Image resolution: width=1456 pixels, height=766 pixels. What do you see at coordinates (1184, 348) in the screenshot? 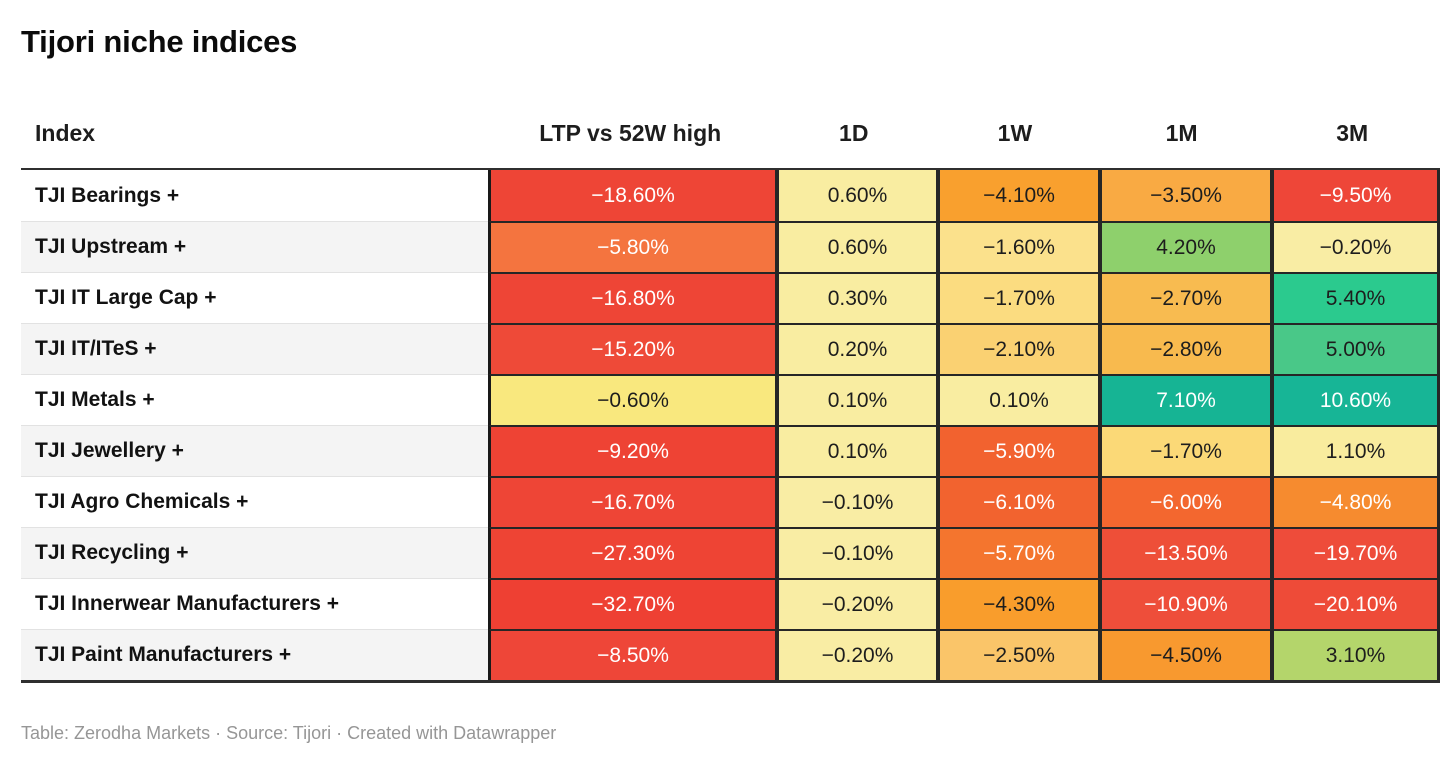
I see `value-cell-1m: −2.80%` at bounding box center [1184, 348].